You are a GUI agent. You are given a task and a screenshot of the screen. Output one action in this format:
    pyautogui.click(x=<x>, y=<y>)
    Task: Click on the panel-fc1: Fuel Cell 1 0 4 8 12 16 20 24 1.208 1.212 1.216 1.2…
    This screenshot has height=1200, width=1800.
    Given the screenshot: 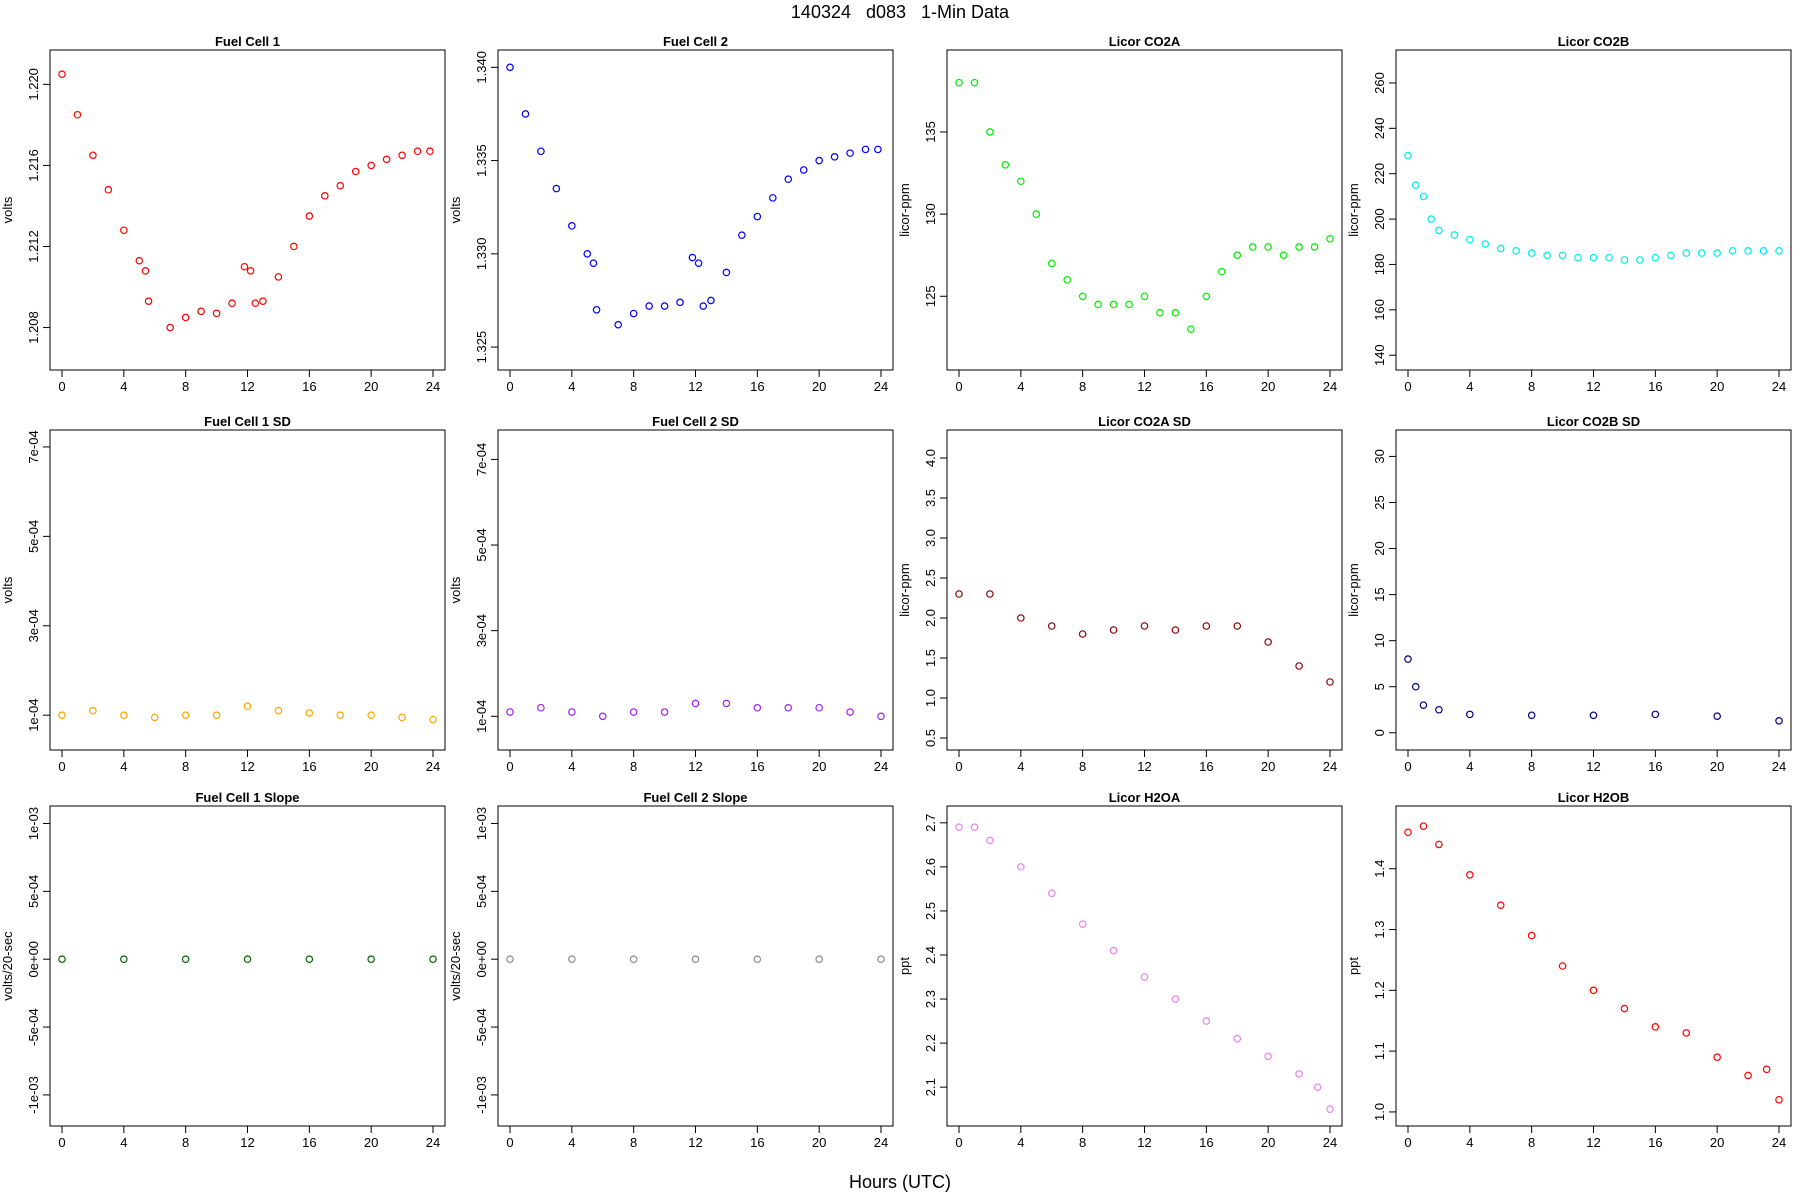 What is the action you would take?
    pyautogui.click(x=223, y=214)
    